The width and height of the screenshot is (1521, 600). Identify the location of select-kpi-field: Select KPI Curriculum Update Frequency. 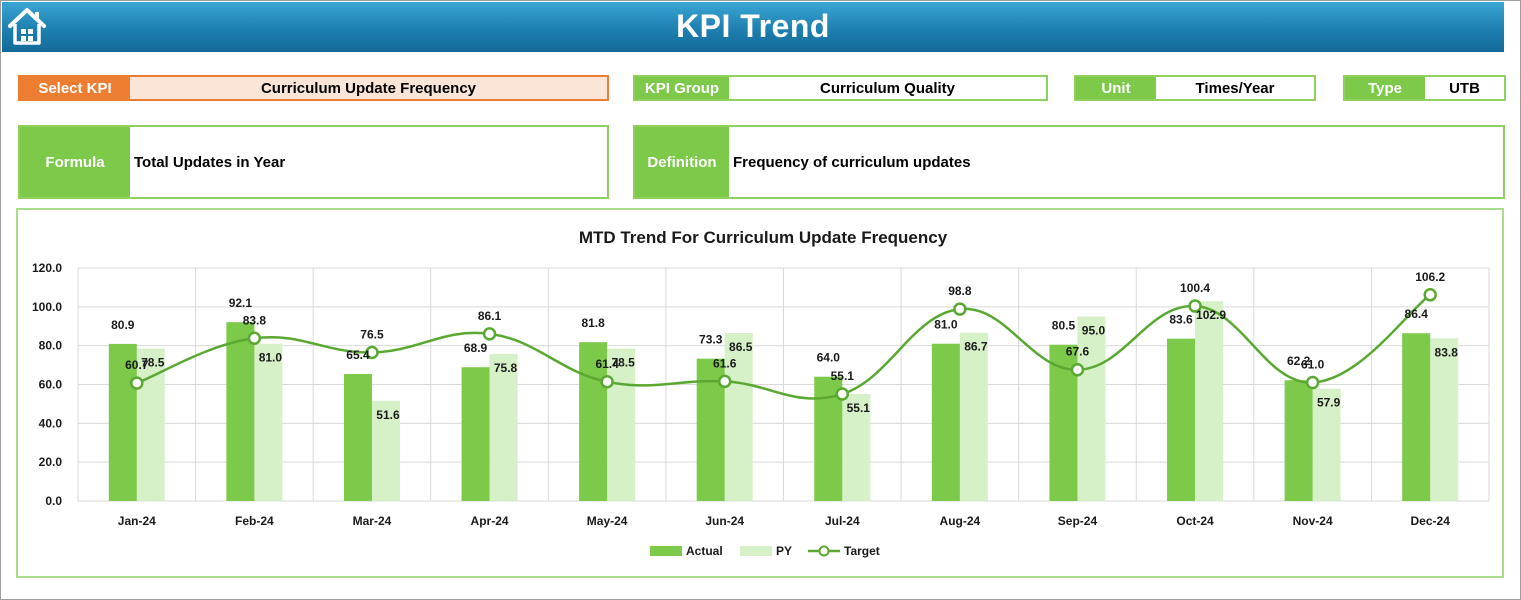
(313, 88).